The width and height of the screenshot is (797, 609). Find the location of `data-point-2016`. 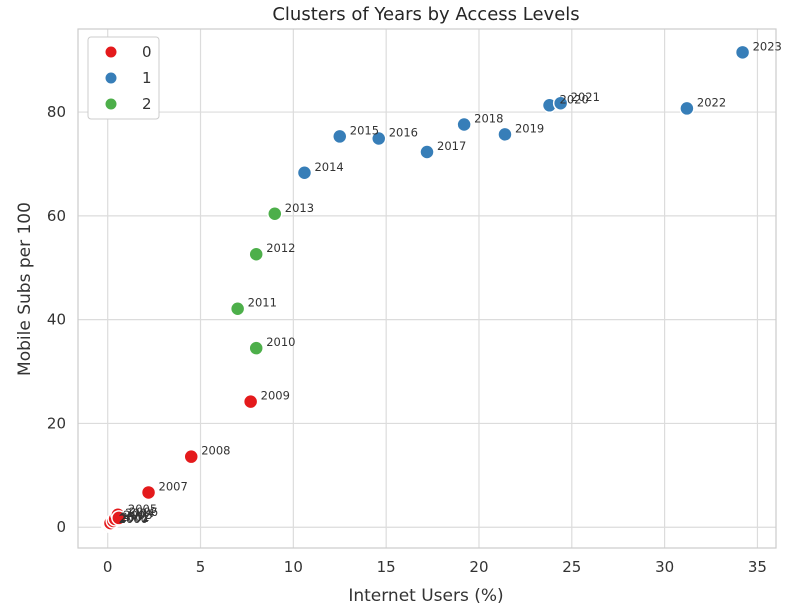

data-point-2016 is located at coordinates (378, 138).